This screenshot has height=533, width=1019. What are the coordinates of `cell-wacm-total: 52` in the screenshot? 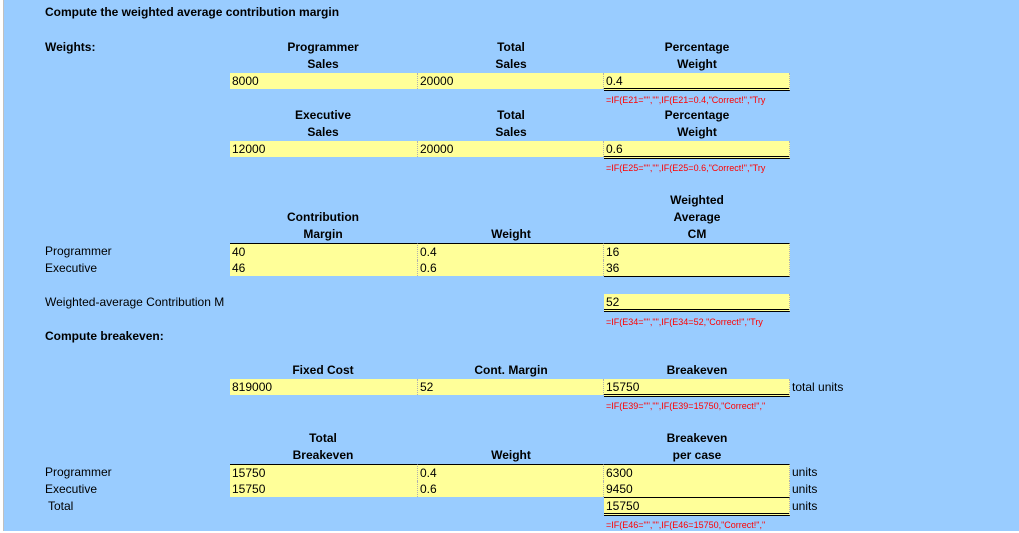 It's located at (697, 303).